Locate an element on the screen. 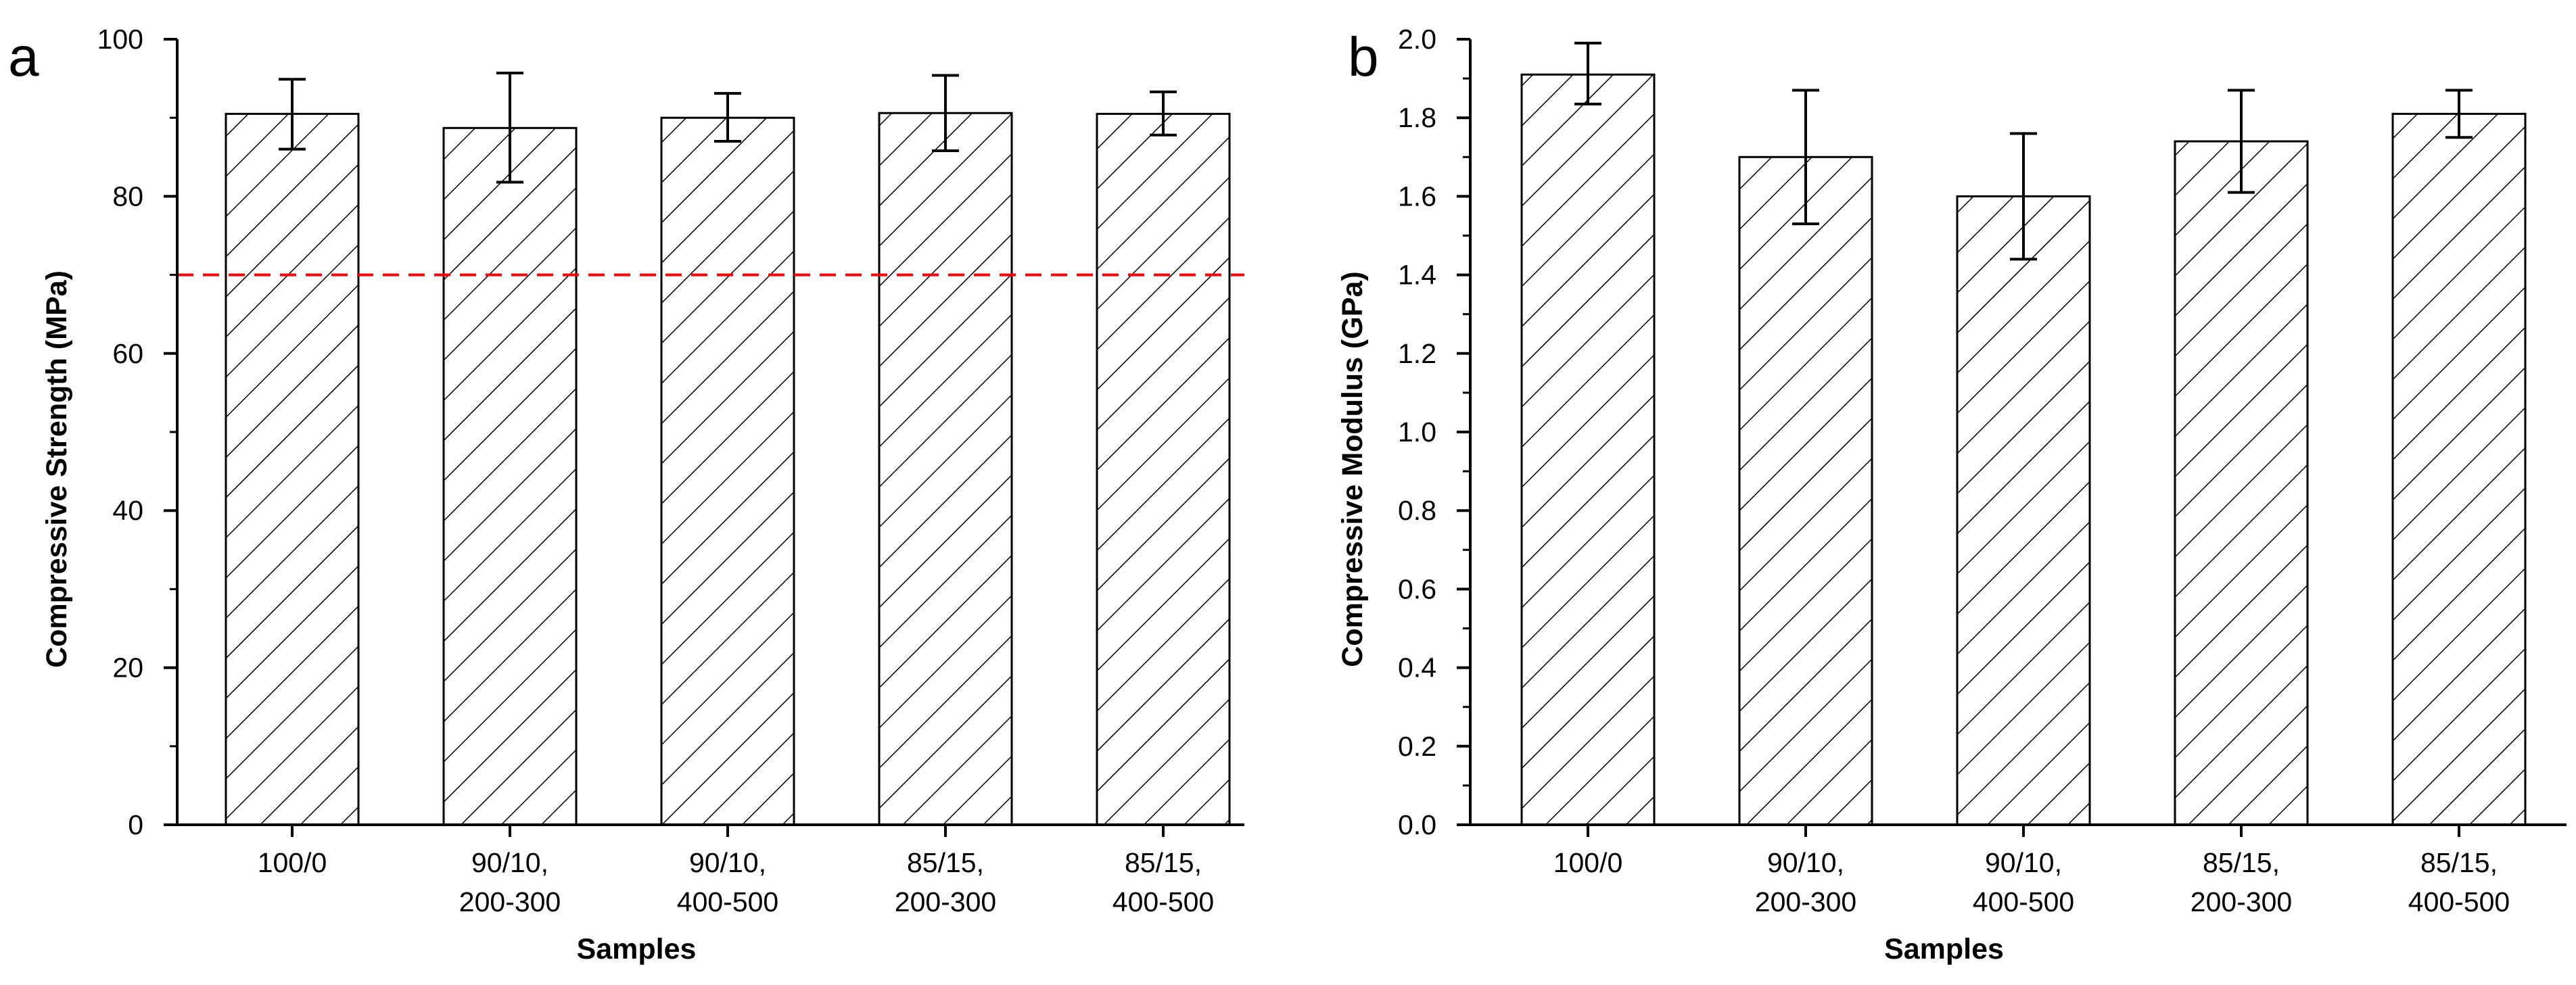 The image size is (2576, 985). y-tick-label: 0.6 is located at coordinates (1417, 588).